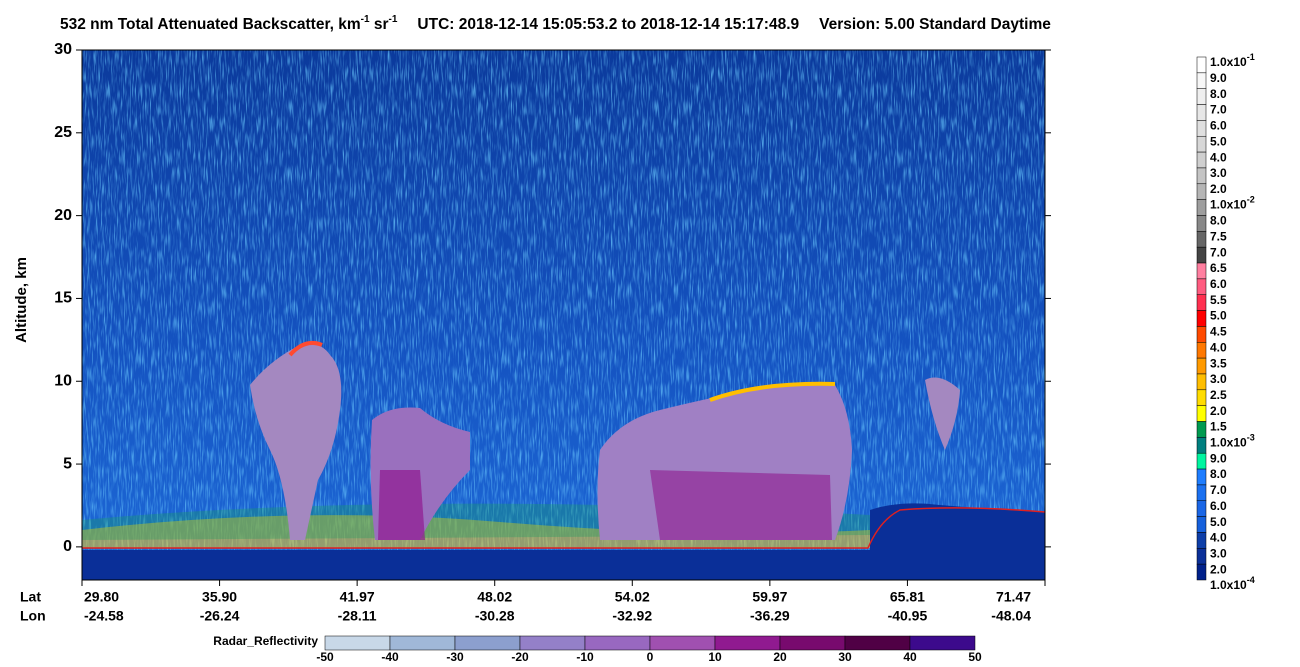 Image resolution: width=1300 pixels, height=667 pixels. I want to click on y-axis-label: Altitude, km, so click(21, 300).